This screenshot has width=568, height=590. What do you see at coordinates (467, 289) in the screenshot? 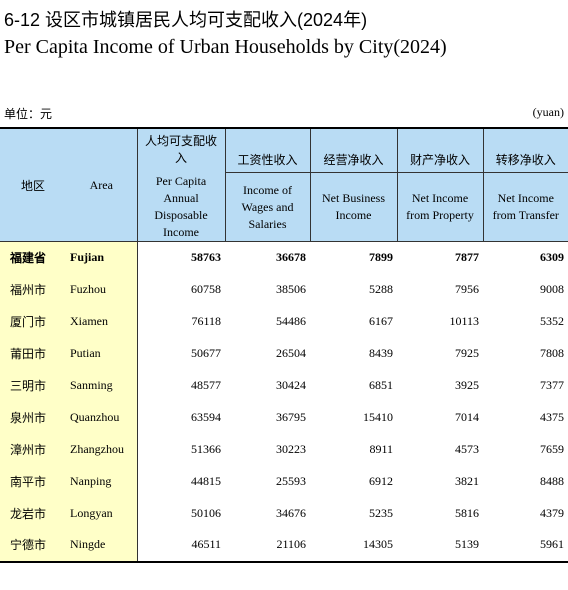
I see `value-cell: 7956` at bounding box center [467, 289].